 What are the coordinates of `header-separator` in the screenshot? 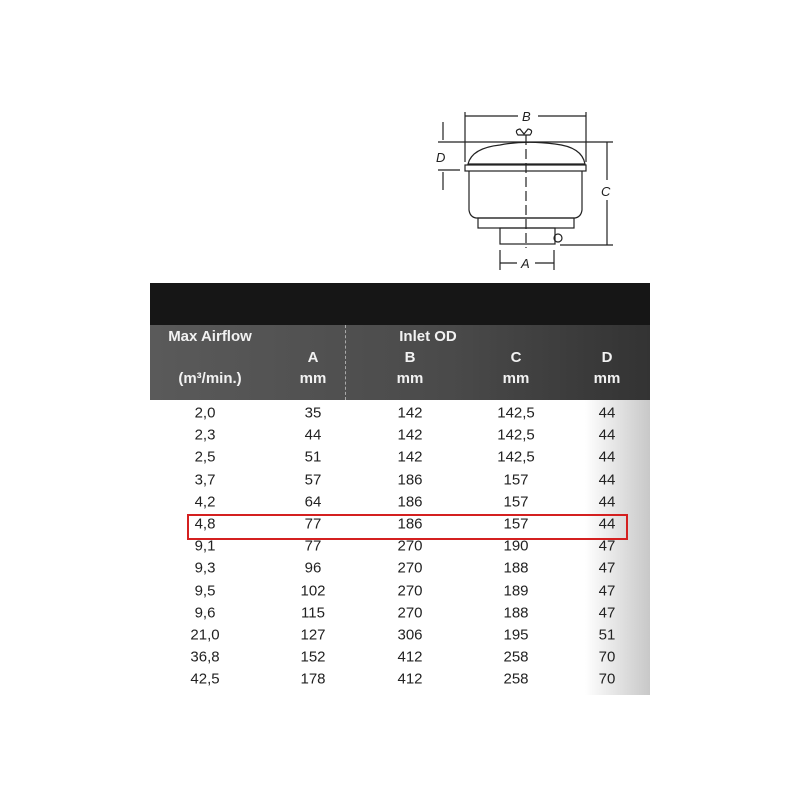 It's located at (345, 362).